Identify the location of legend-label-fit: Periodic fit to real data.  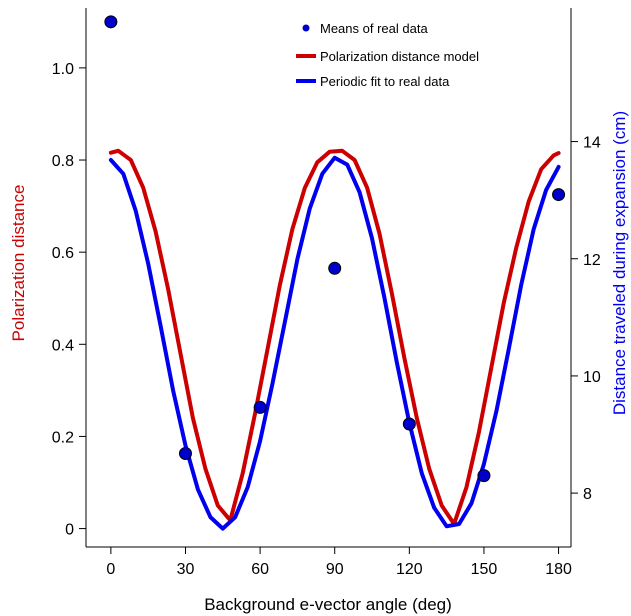
(385, 81).